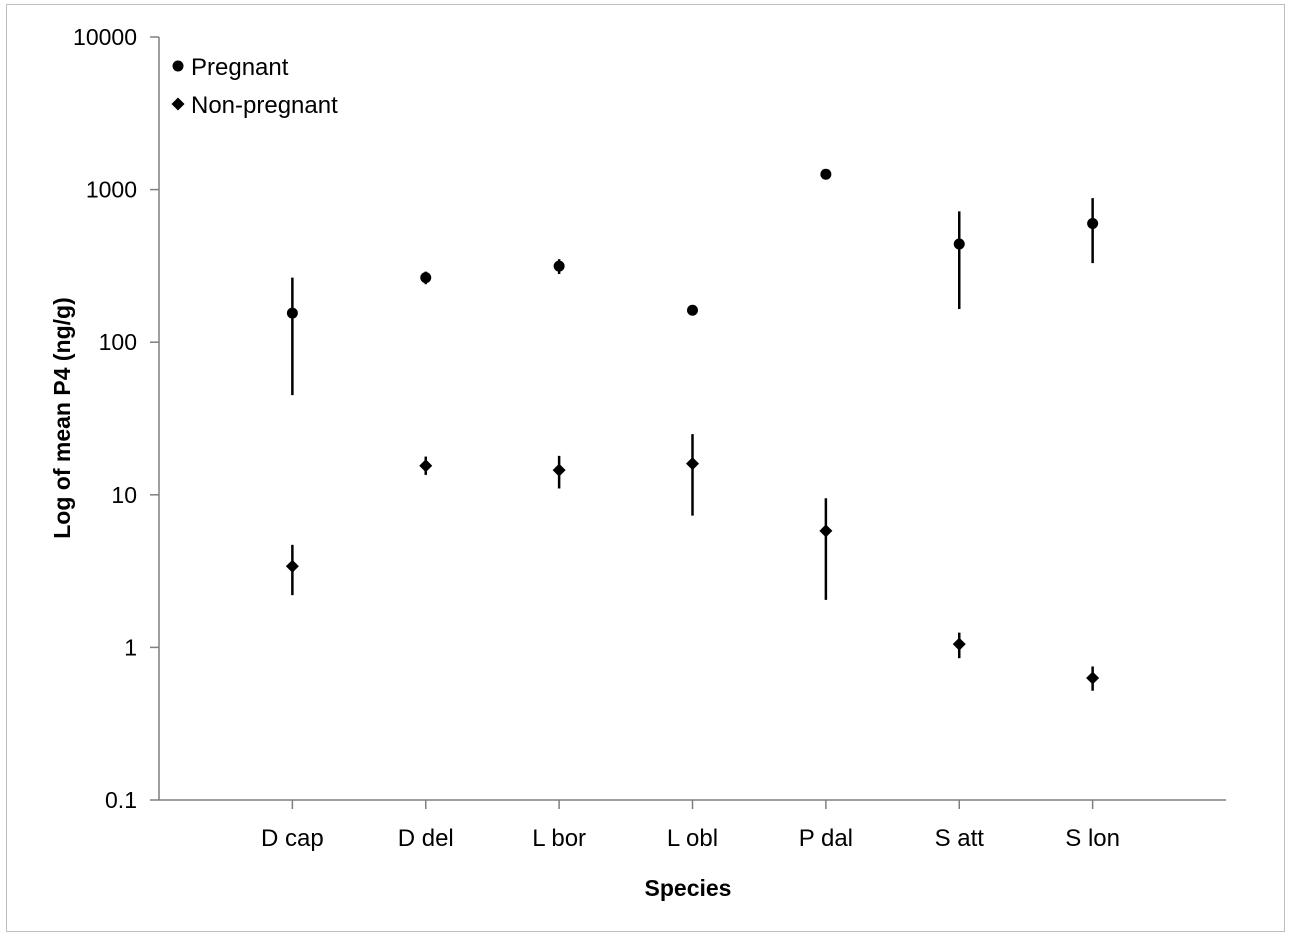  What do you see at coordinates (426, 838) in the screenshot?
I see `x-tick-label: D del` at bounding box center [426, 838].